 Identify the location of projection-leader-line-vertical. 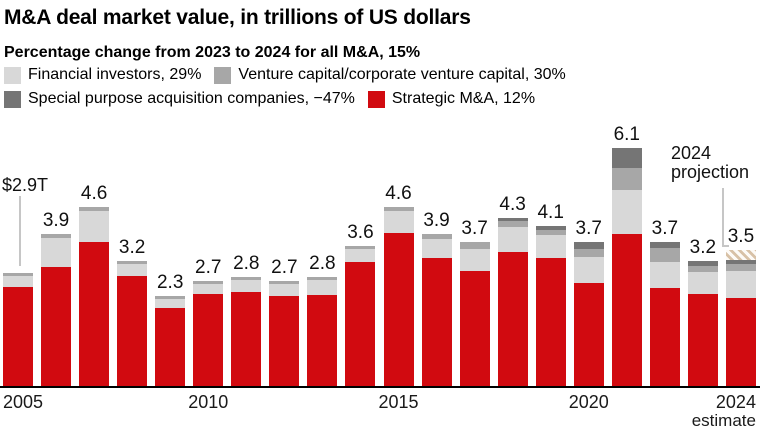
(723, 217).